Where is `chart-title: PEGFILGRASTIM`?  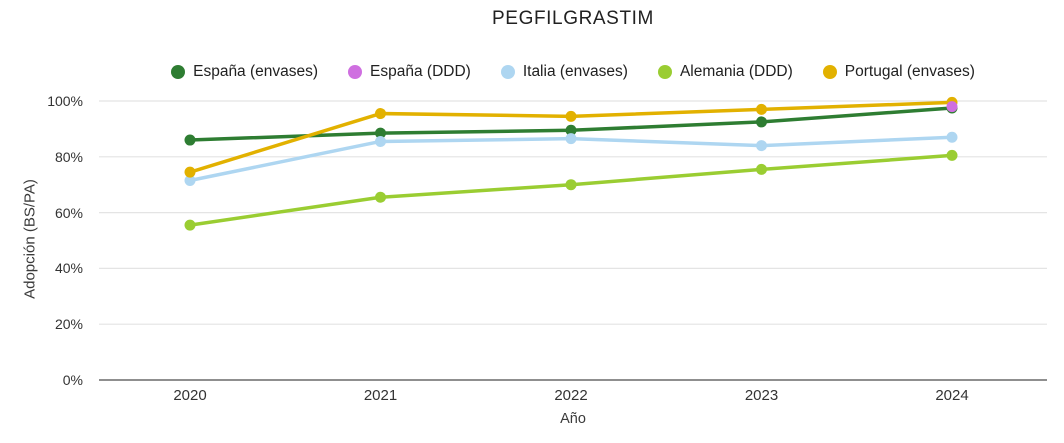 chart-title: PEGFILGRASTIM is located at coordinates (573, 18).